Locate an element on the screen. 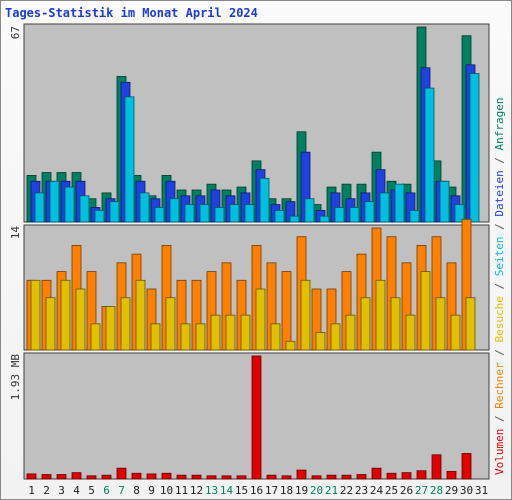 The height and width of the screenshot is (500, 512). day-label-15: 15 is located at coordinates (241, 490).